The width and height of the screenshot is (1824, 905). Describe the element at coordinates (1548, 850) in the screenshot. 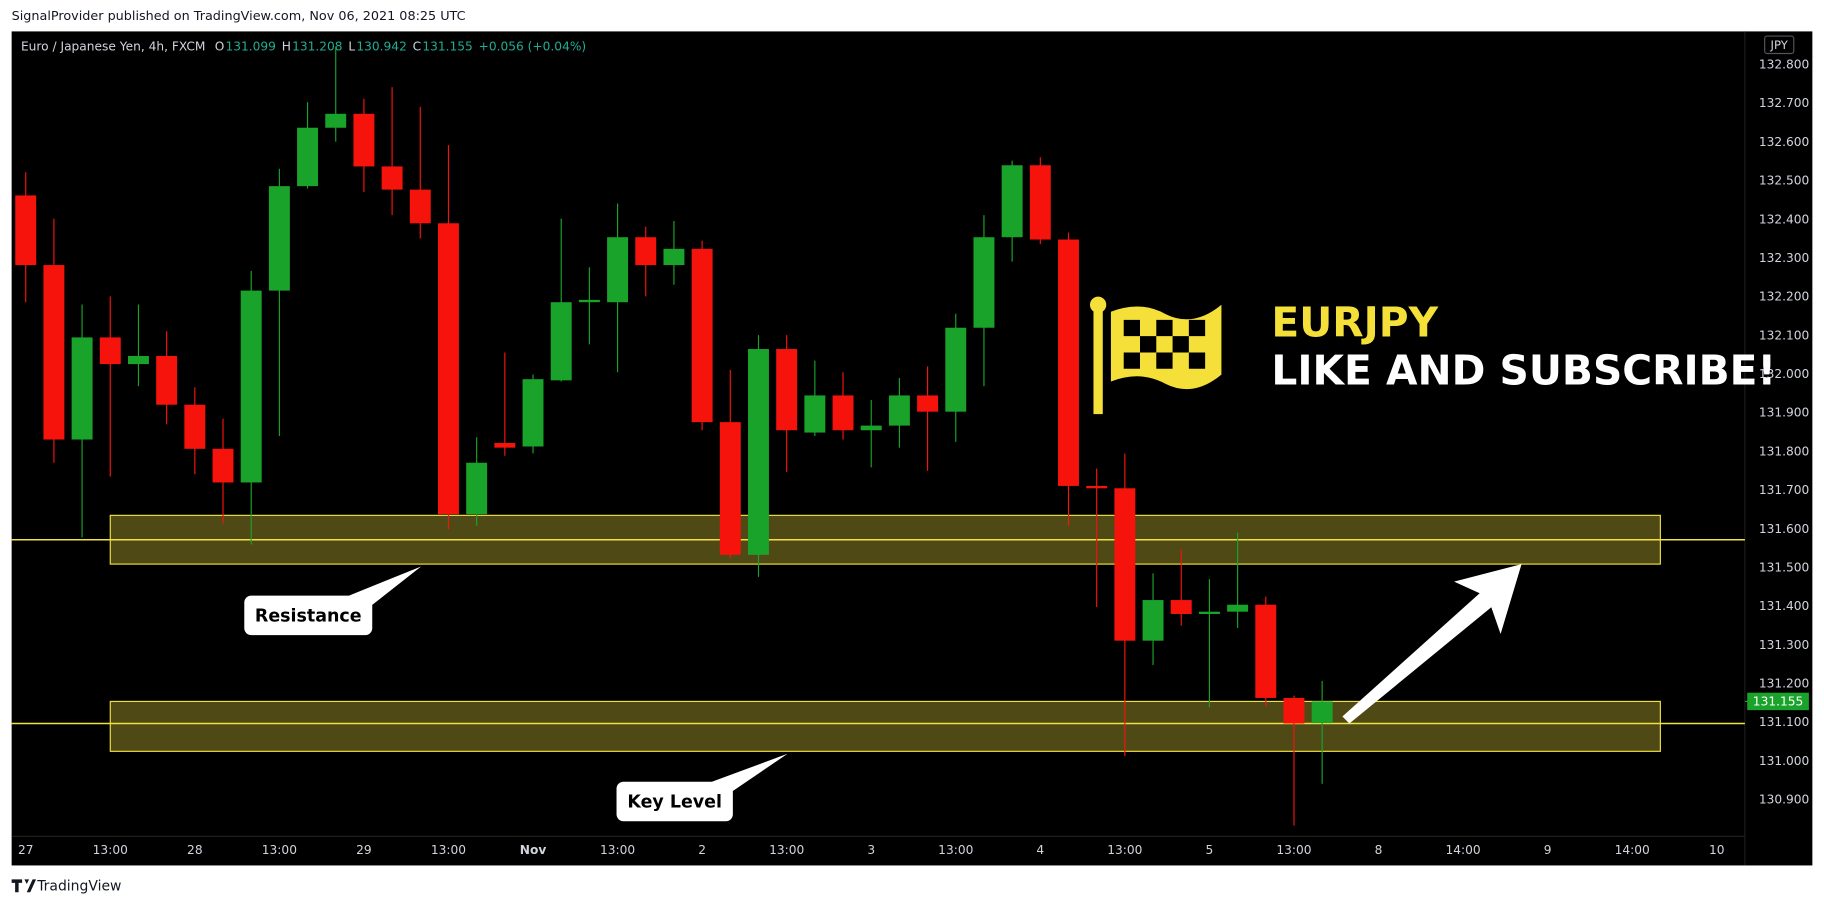

I see `x-tick-label: 9` at that location.